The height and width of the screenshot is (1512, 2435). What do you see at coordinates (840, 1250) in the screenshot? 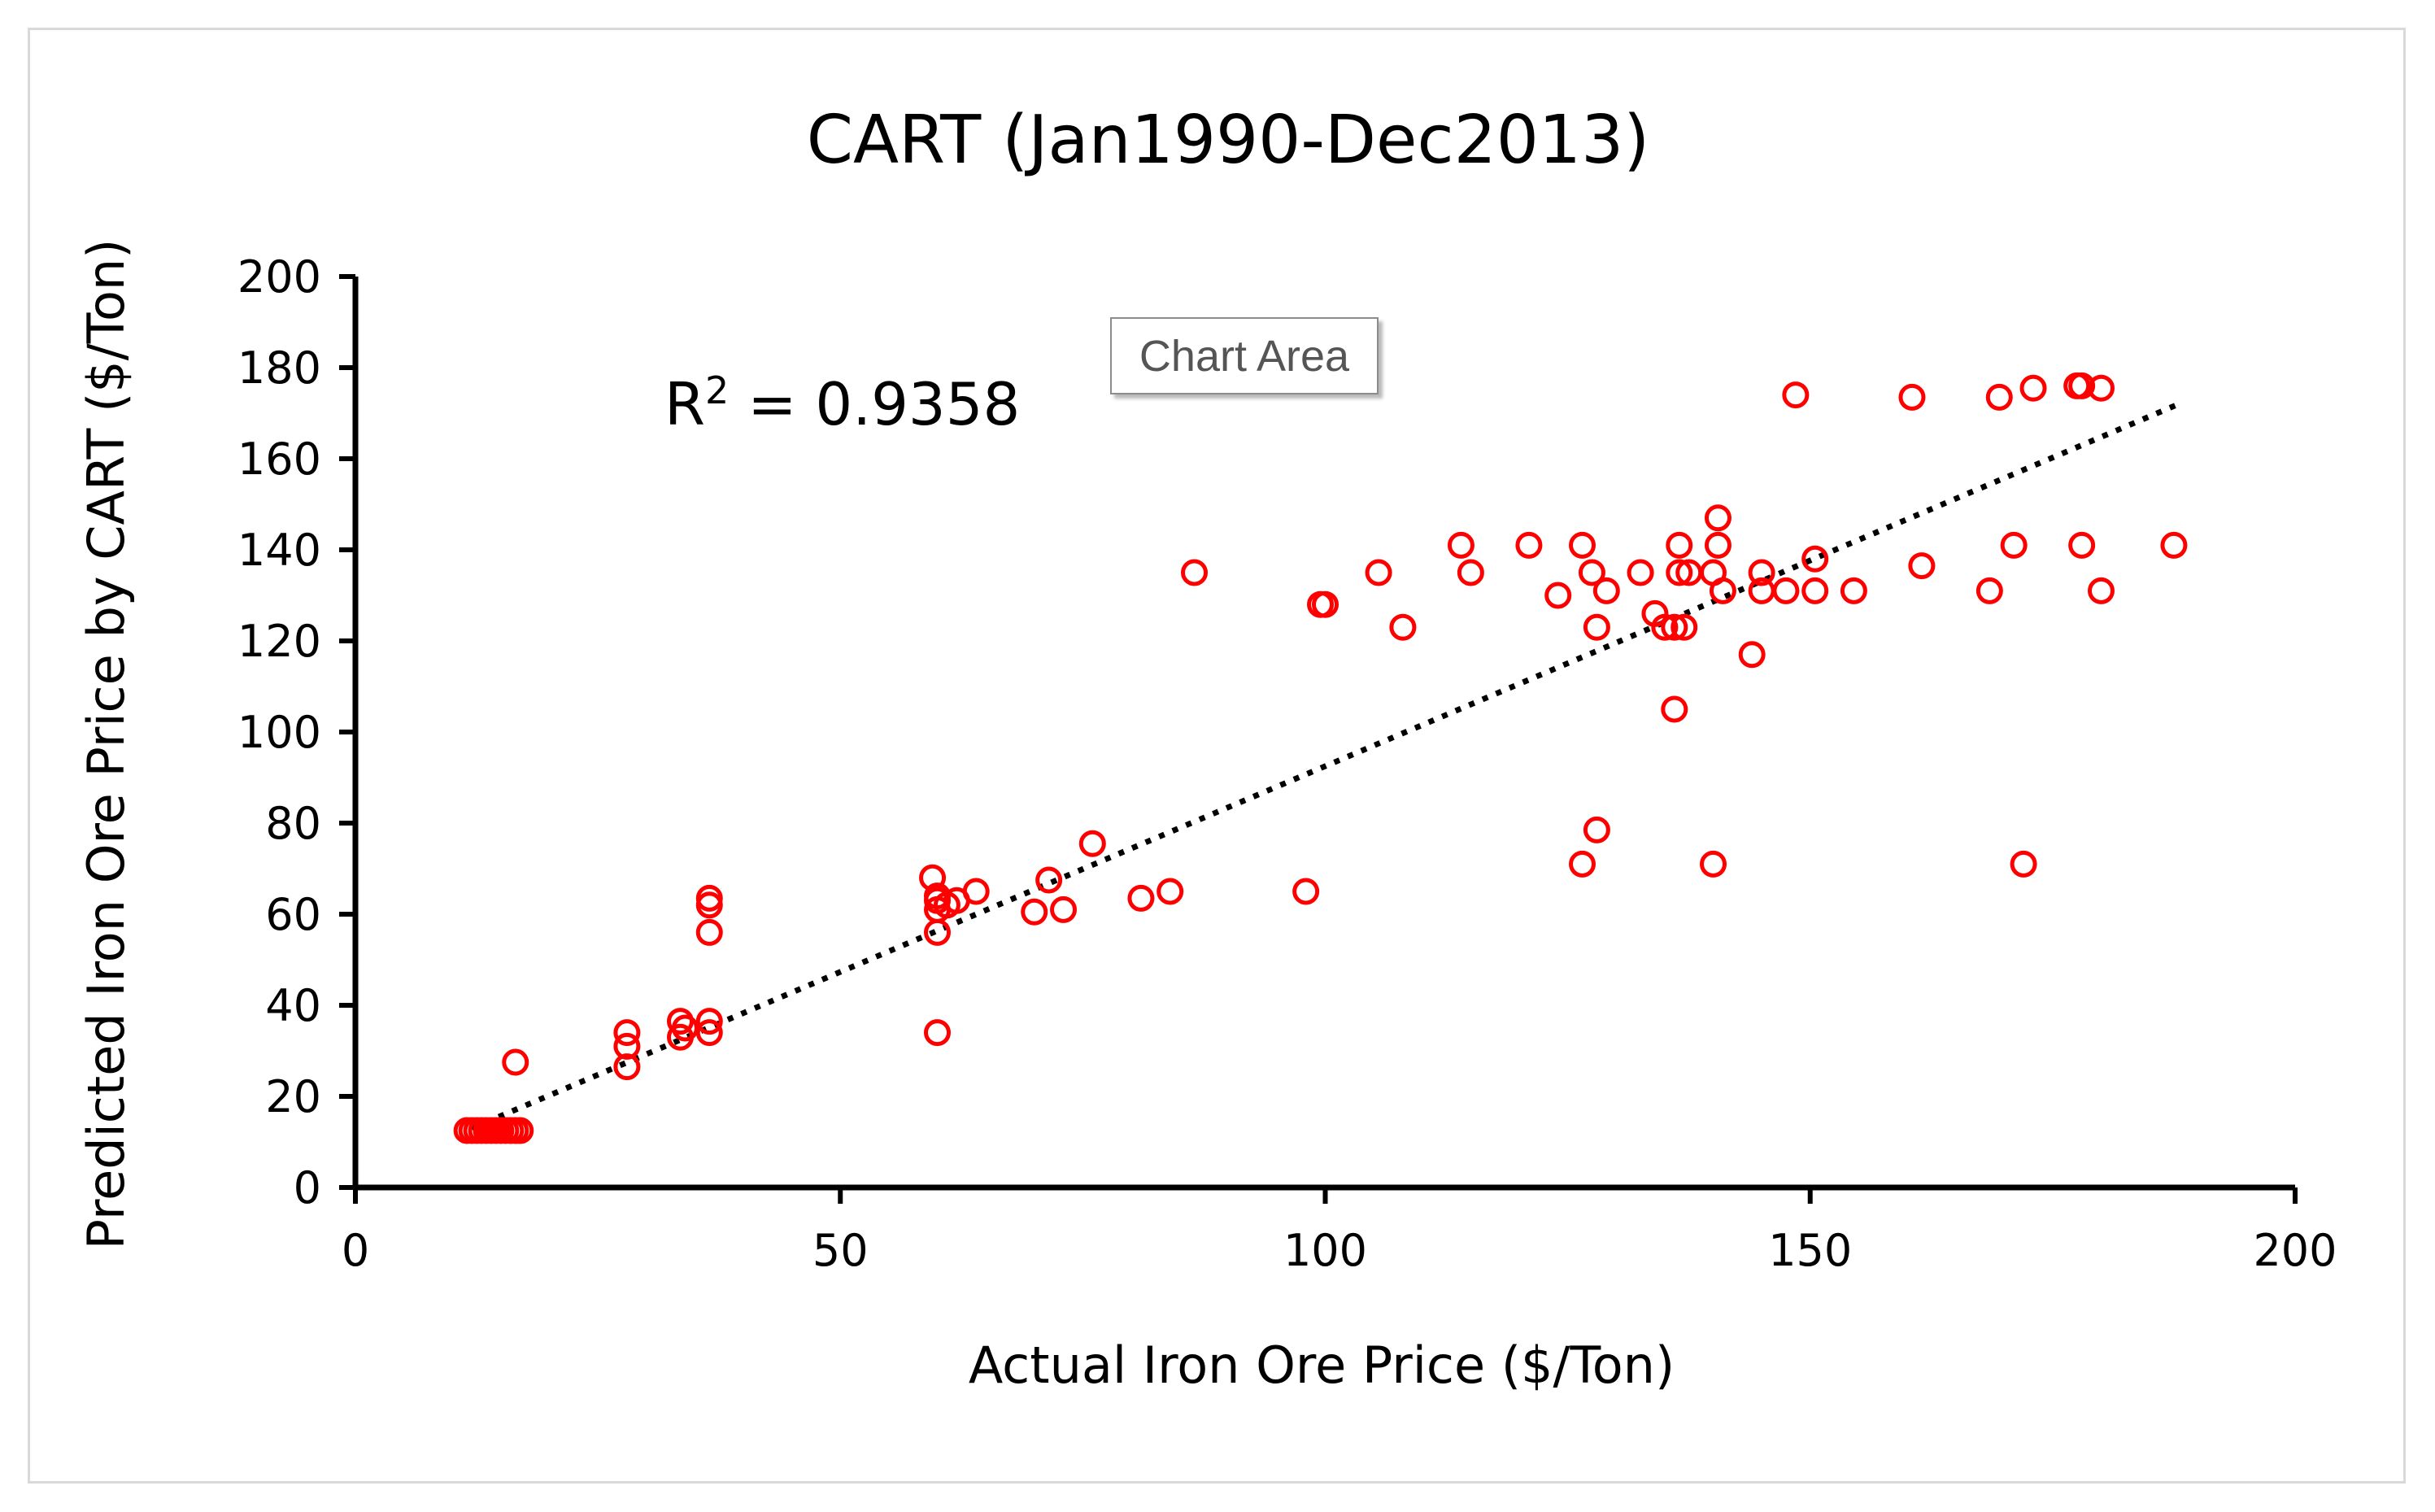
I see `x-tick-label: 50` at bounding box center [840, 1250].